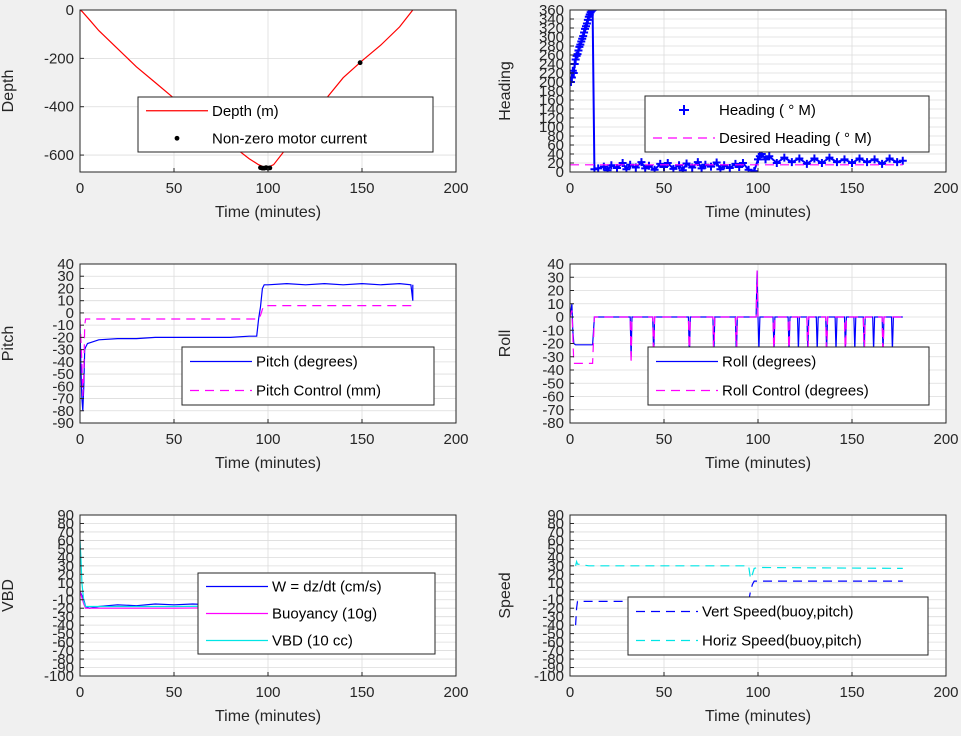 This screenshot has height=736, width=961. Describe the element at coordinates (59, 58) in the screenshot. I see `y-tick-label: -200` at that location.